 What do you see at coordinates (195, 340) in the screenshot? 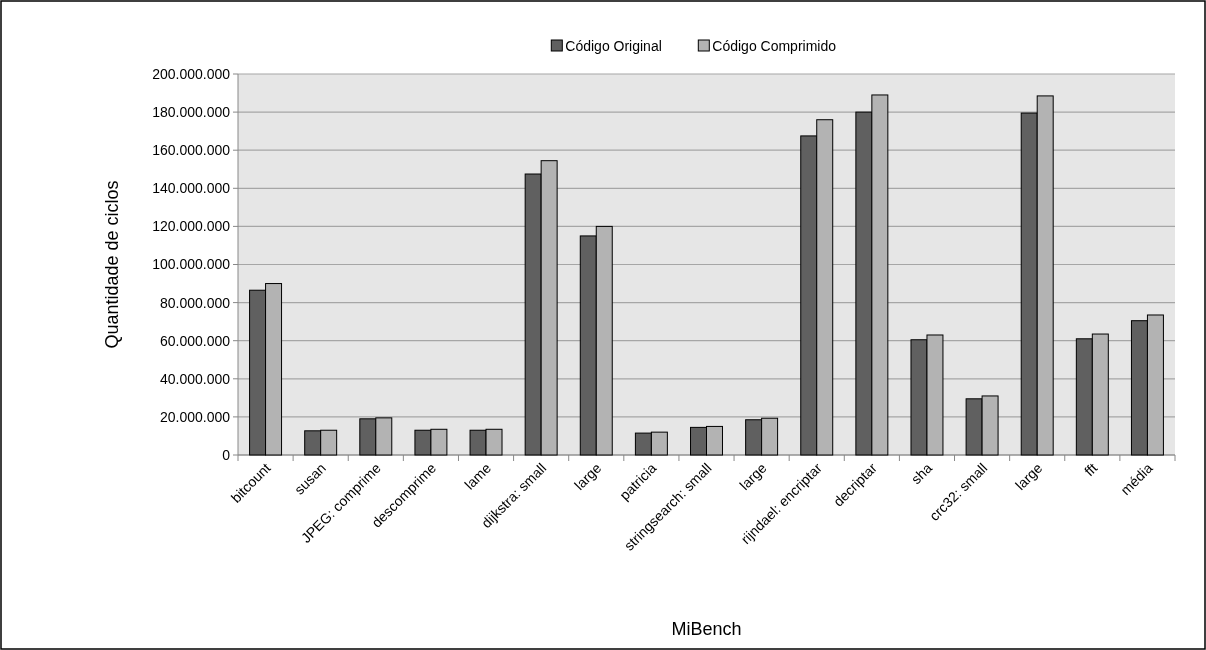
I see `y-tick-label: 60.000.000` at bounding box center [195, 340].